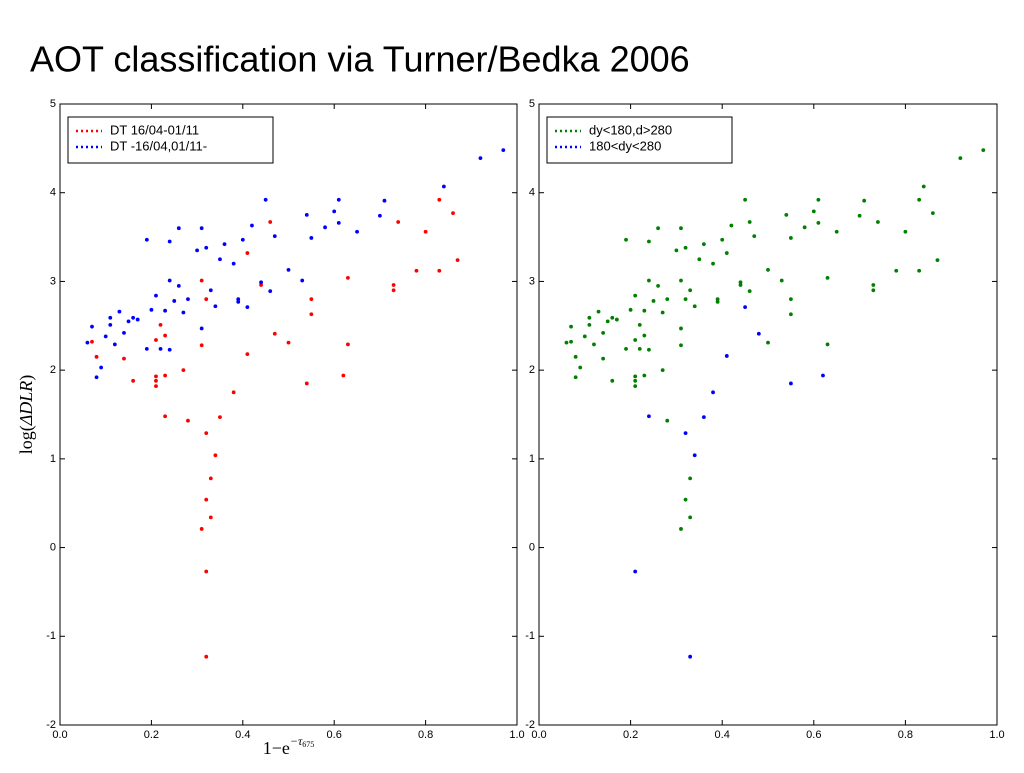 The image size is (1024, 773). I want to click on y-tick-label: -1, so click(530, 636).